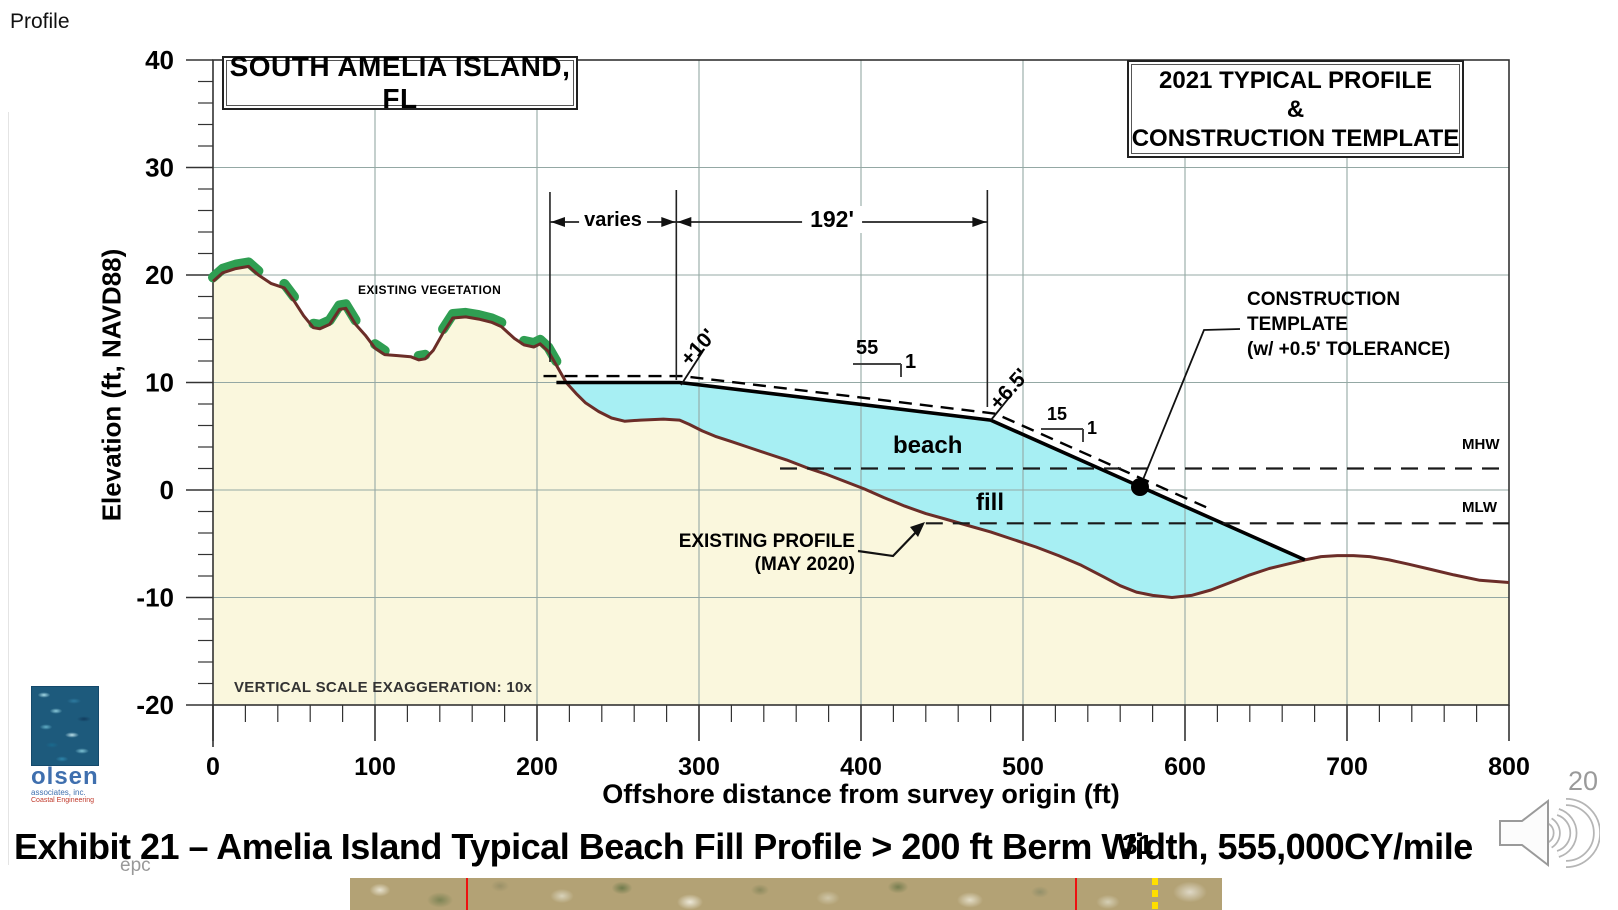 Image resolution: width=1618 pixels, height=910 pixels. Describe the element at coordinates (8, 488) in the screenshot. I see `slide-edge-rule` at that location.